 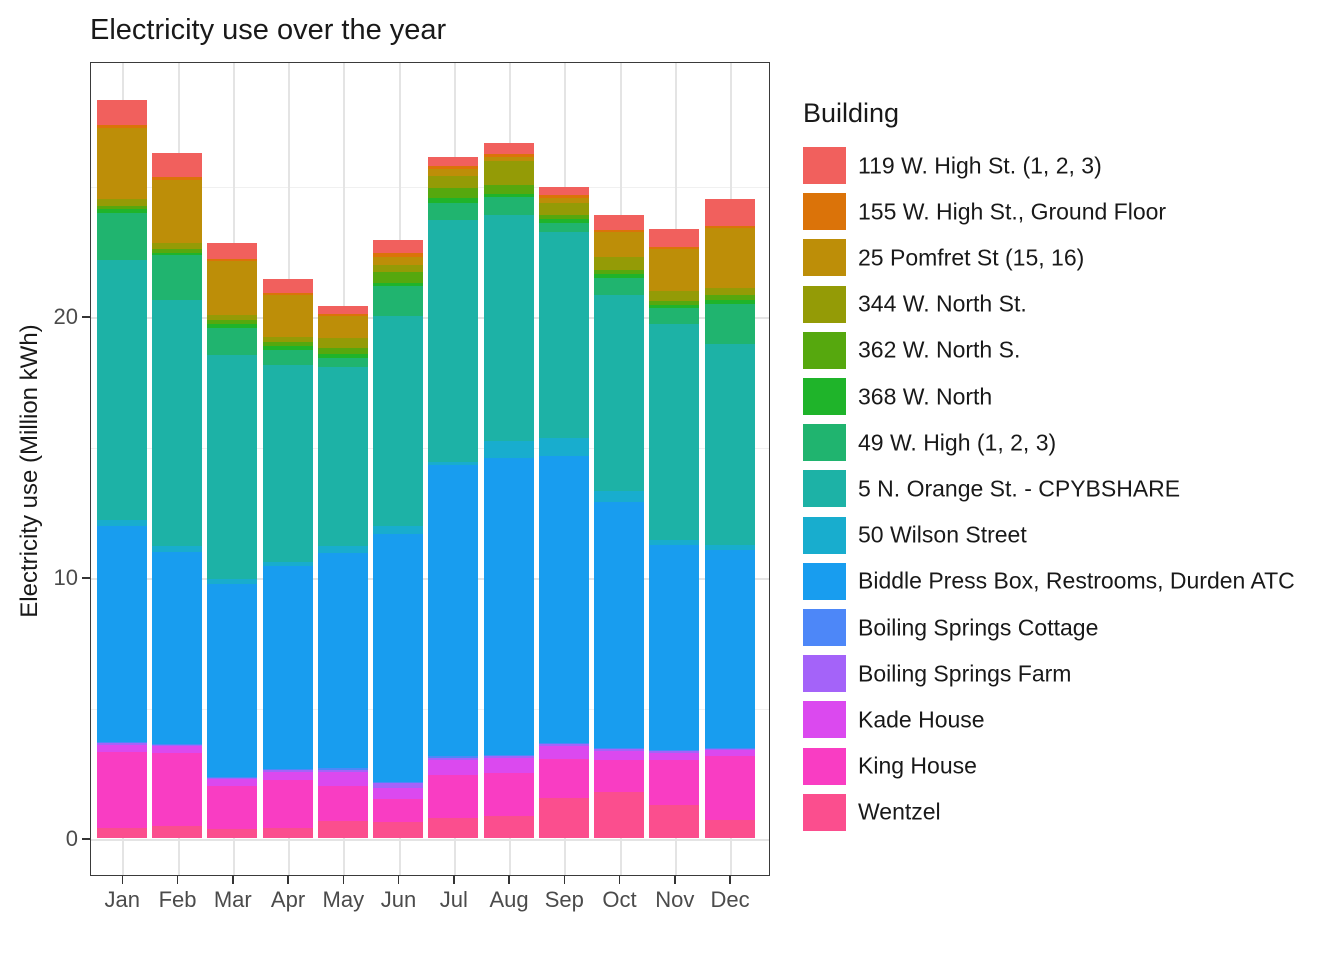 I want to click on legend-item-label: 25 Pomfret St (15, 16), so click(x=971, y=257).